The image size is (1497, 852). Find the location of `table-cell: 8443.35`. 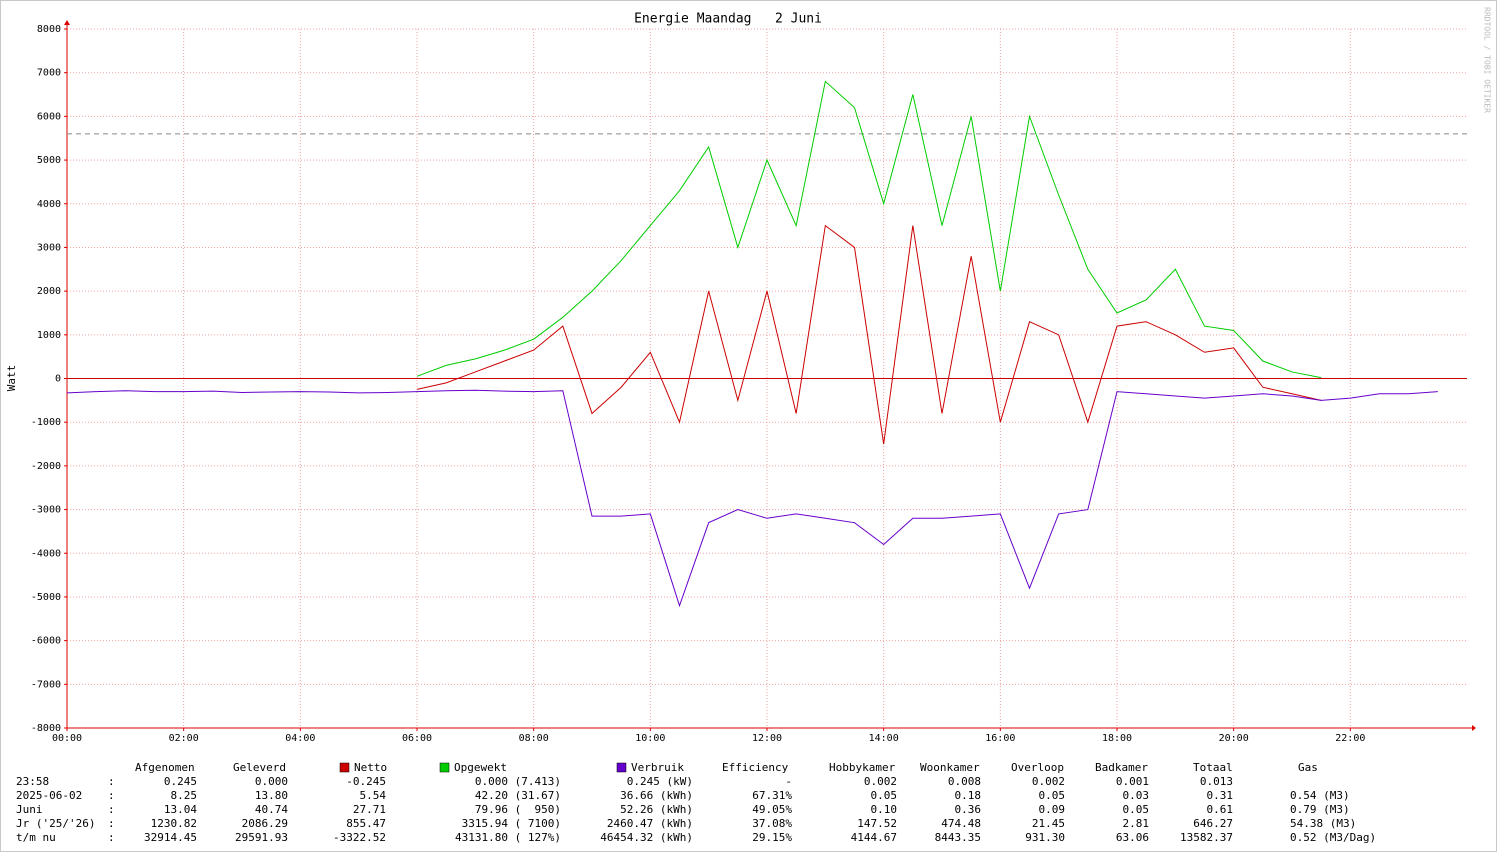

table-cell: 8443.35 is located at coordinates (958, 837).